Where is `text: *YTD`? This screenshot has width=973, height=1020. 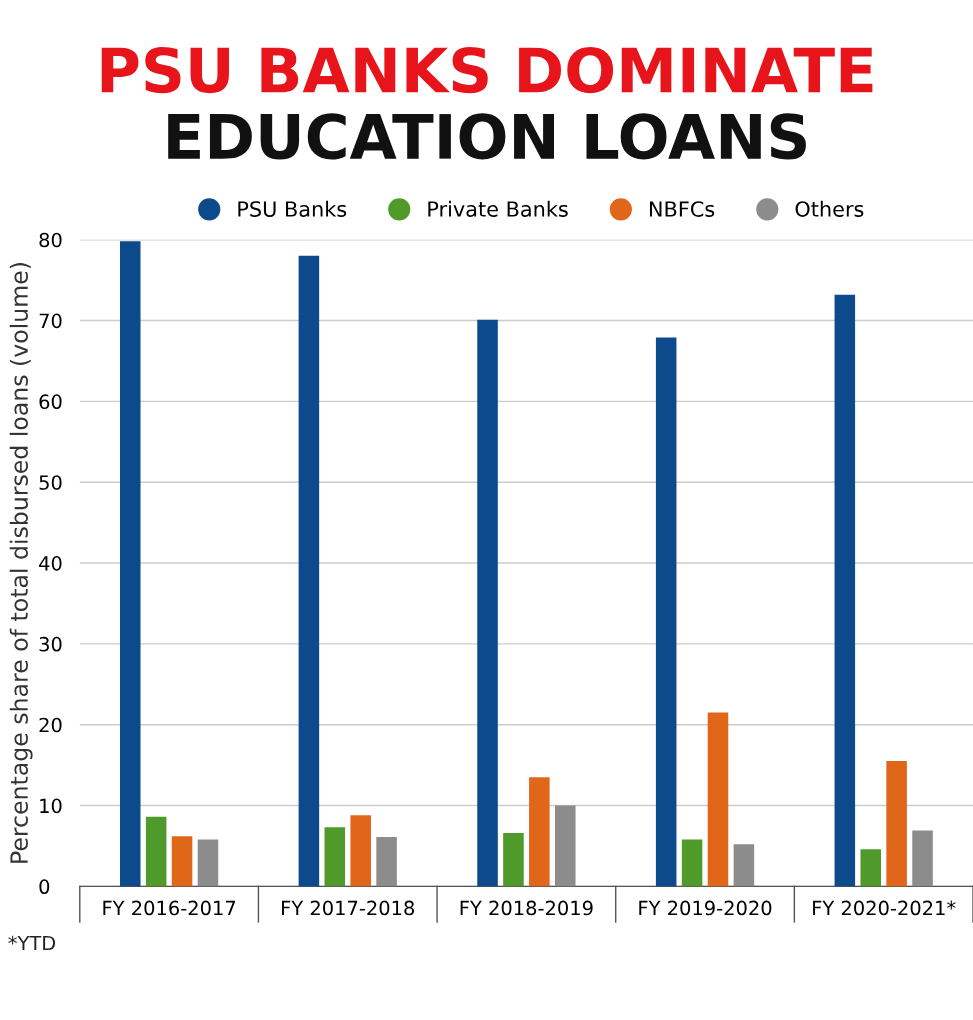
text: *YTD is located at coordinates (32, 943).